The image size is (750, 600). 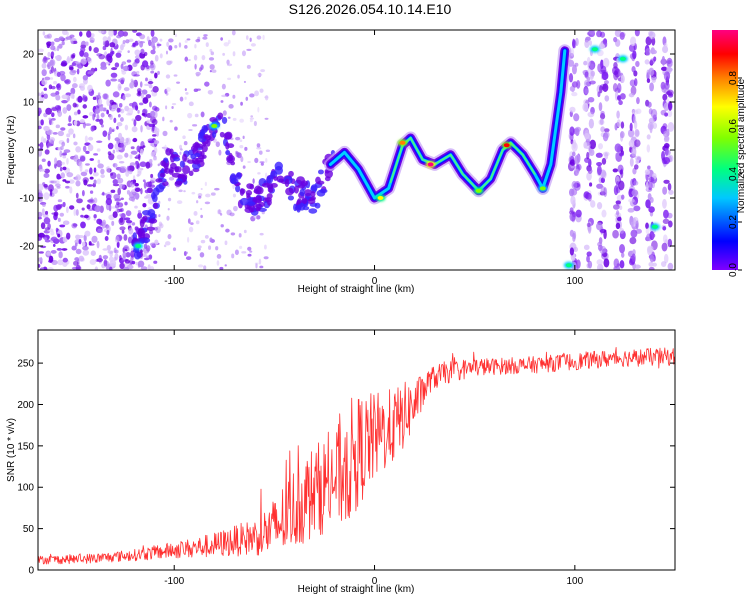 I want to click on snr-x-axis-title: Height of straight line (km), so click(x=356, y=589).